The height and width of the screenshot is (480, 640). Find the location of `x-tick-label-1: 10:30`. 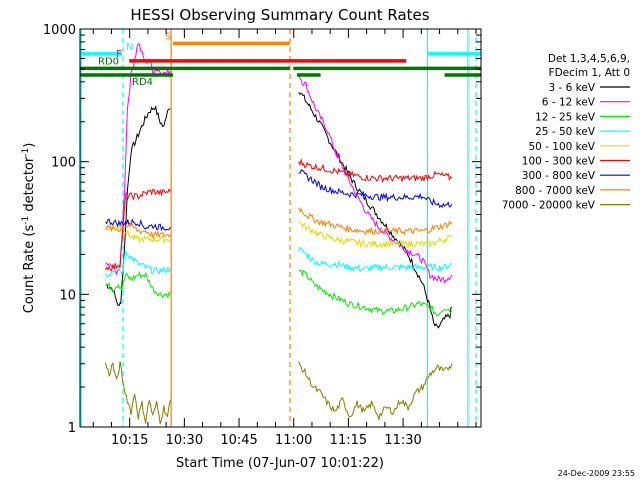

x-tick-label-1: 10:30 is located at coordinates (184, 440).